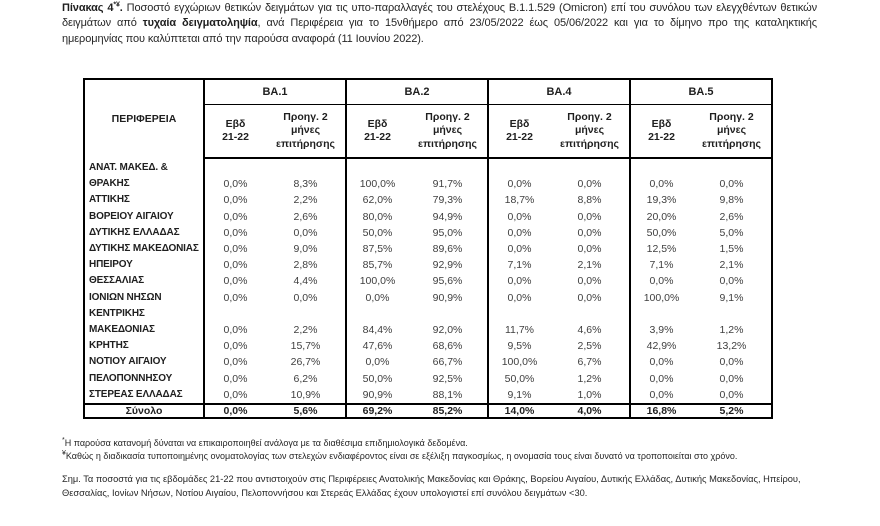 This screenshot has width=880, height=526. What do you see at coordinates (448, 378) in the screenshot?
I see `percentage-cell: 92,5%` at bounding box center [448, 378].